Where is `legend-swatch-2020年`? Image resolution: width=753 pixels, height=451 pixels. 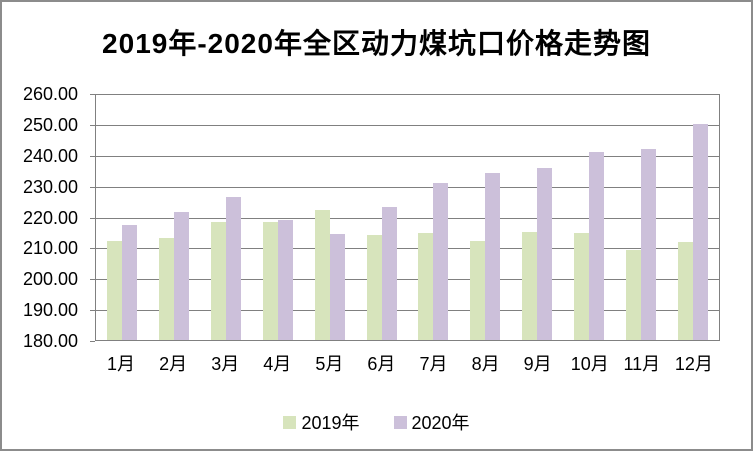
legend-swatch-2020年 is located at coordinates (400, 422).